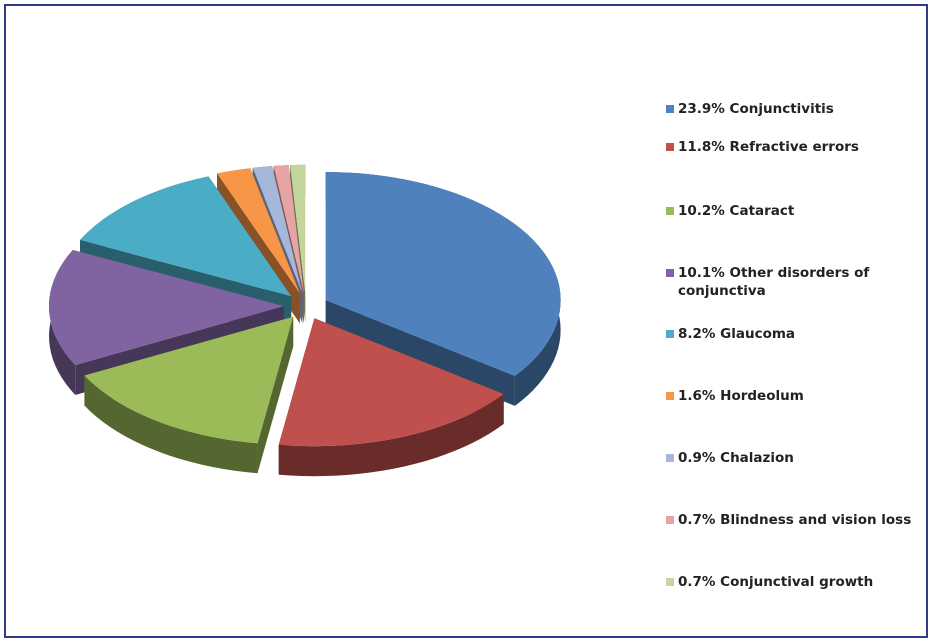 The width and height of the screenshot is (936, 642). What do you see at coordinates (816, 520) in the screenshot?
I see `legend-label: Blindness and vision loss` at bounding box center [816, 520].